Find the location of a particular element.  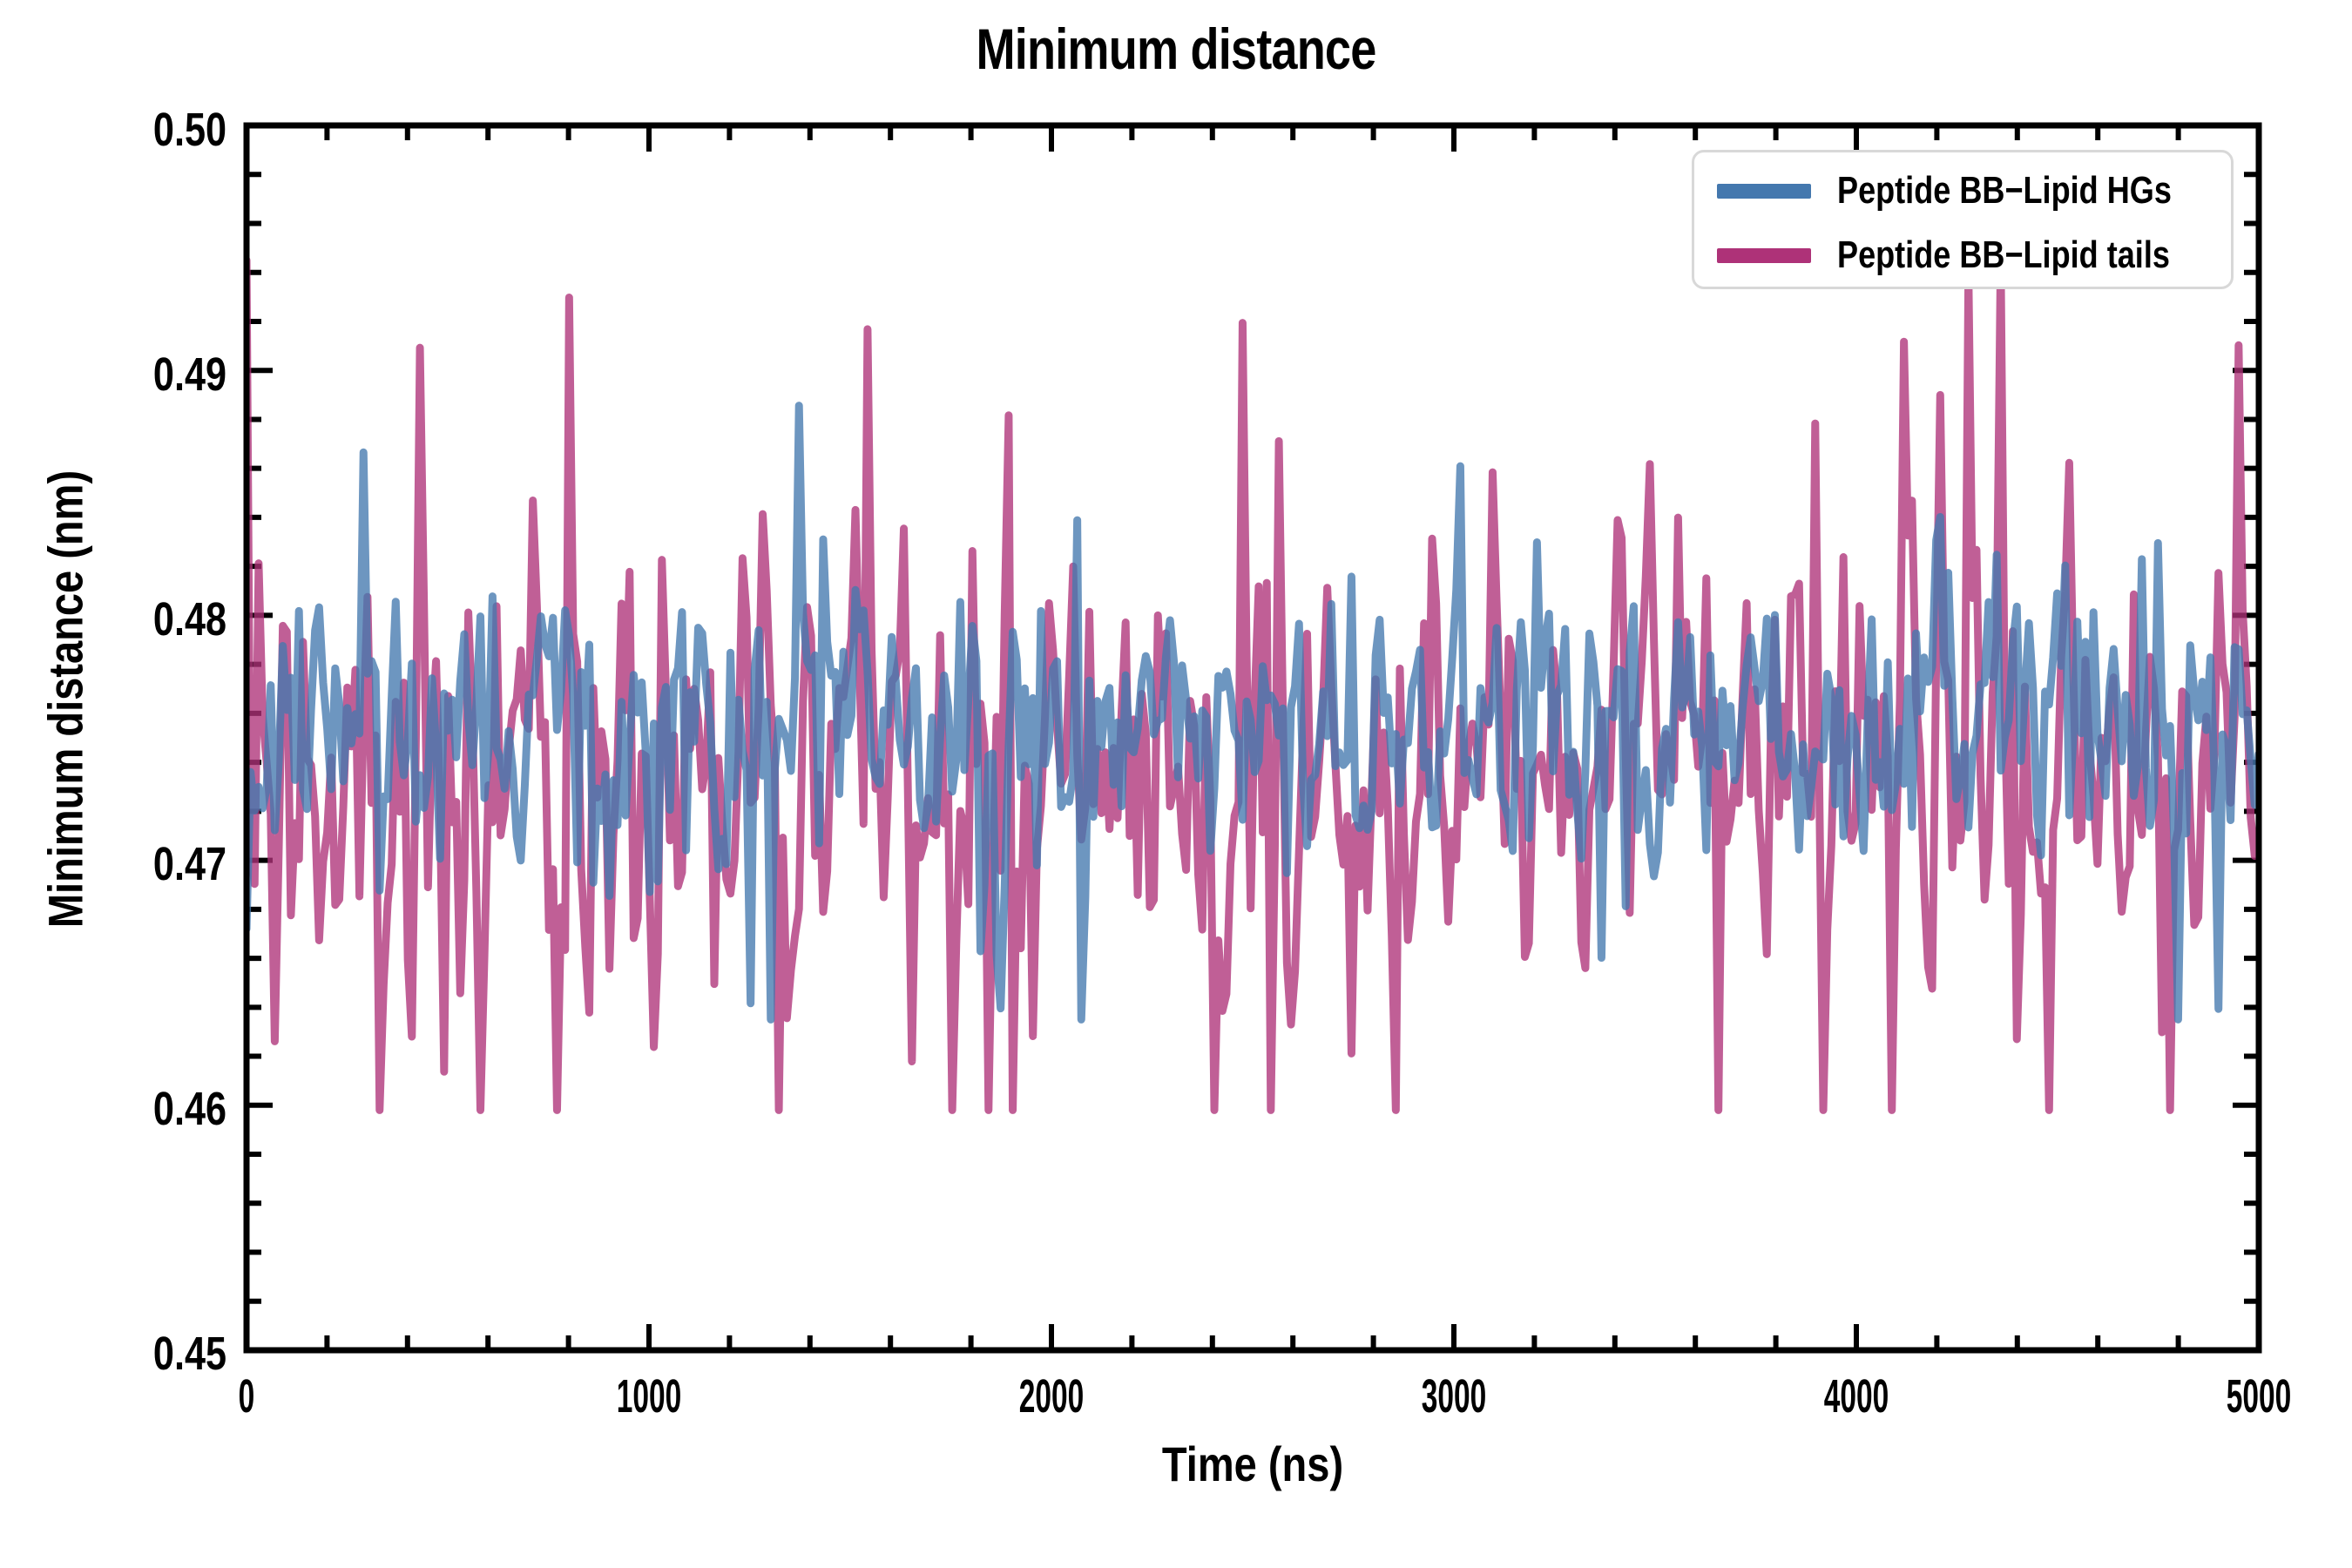

legend-item-peptide-bb-lipid-hgs: Peptide BB−Lipid HGs is located at coordinates (1963, 190).